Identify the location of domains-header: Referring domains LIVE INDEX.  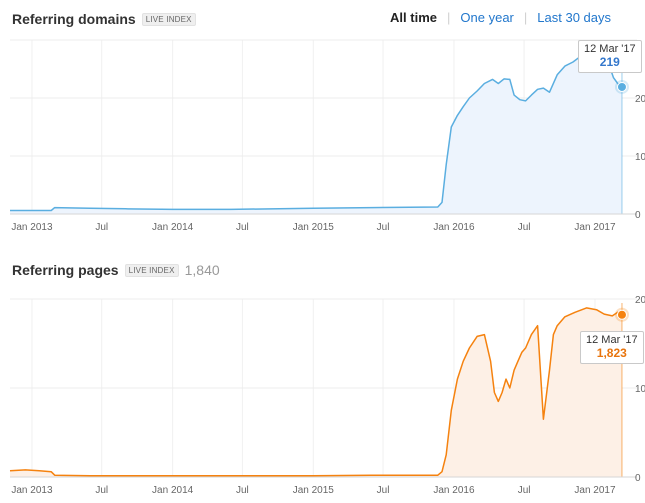
(104, 19).